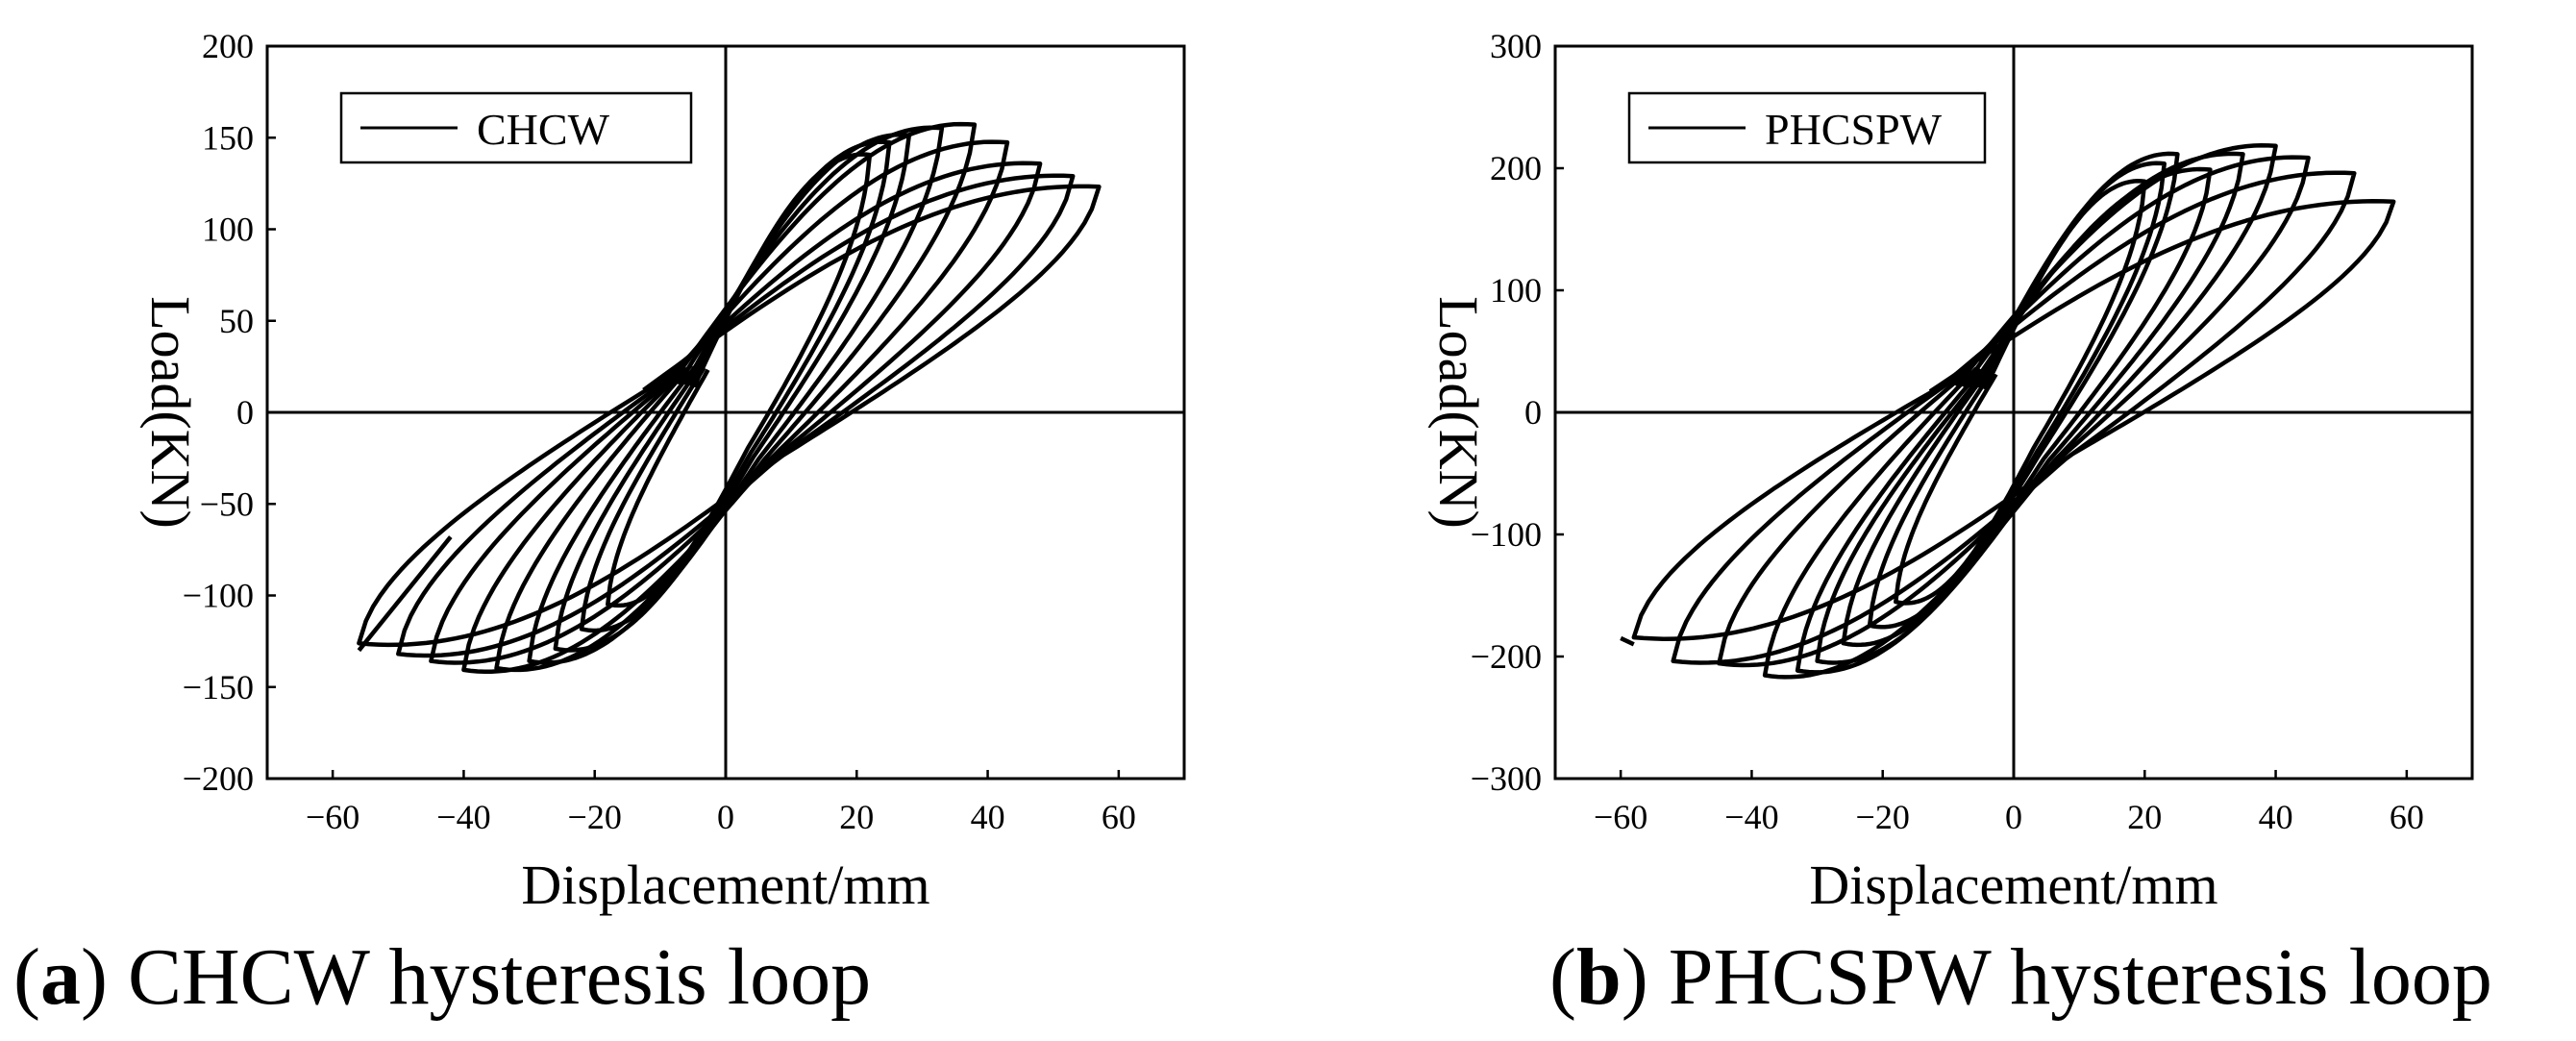 The height and width of the screenshot is (1041, 2576). Describe the element at coordinates (543, 130) in the screenshot. I see `chart-0-legend-label: CHCW` at that location.